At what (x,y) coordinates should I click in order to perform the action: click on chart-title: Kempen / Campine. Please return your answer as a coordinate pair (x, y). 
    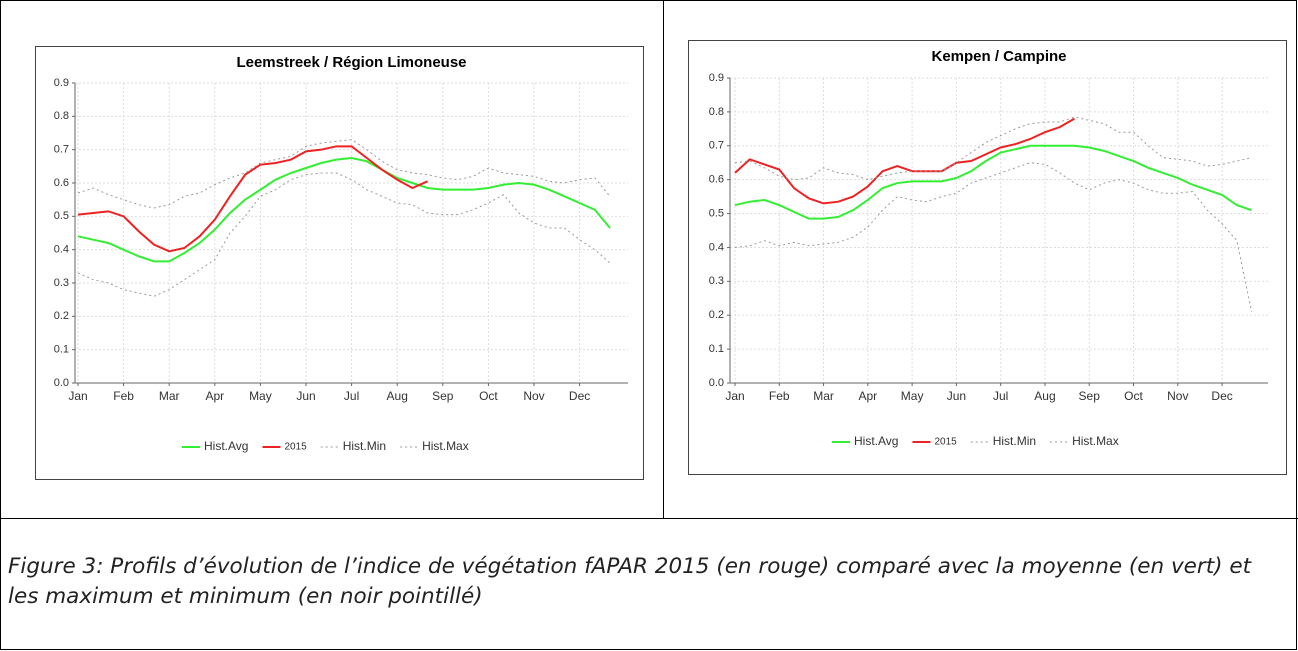
    Looking at the image, I should click on (998, 56).